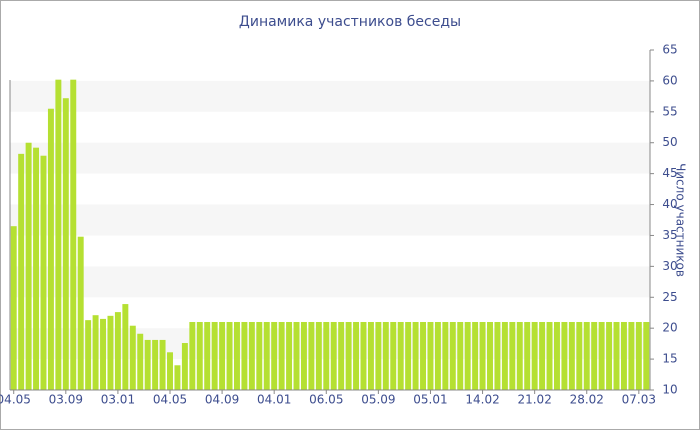 The width and height of the screenshot is (700, 430). What do you see at coordinates (118, 400) in the screenshot?
I see `x-tick-label: 03.01` at bounding box center [118, 400].